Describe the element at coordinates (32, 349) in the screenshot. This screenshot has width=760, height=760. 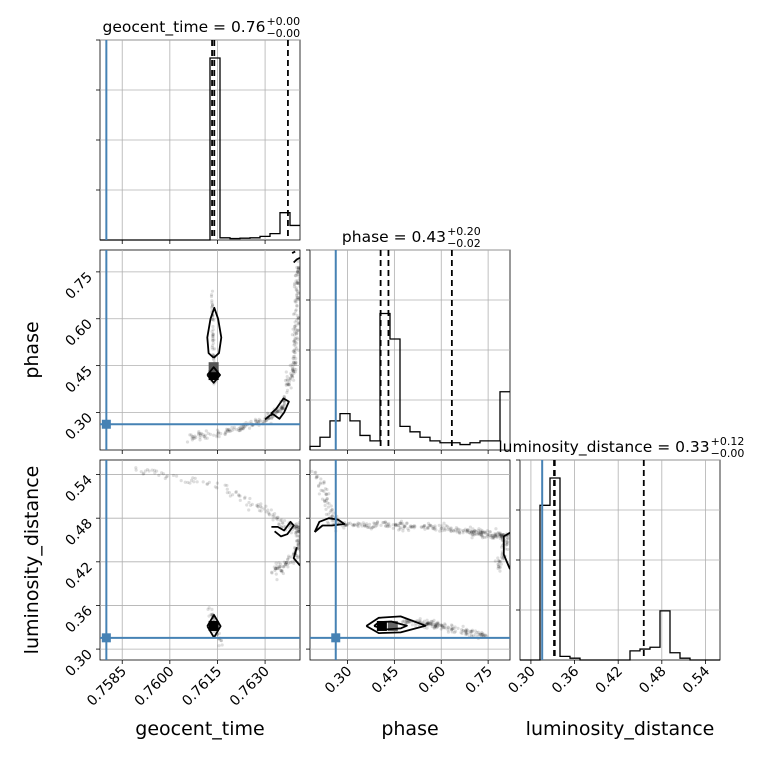
I see `y-axis-label: phase` at that location.